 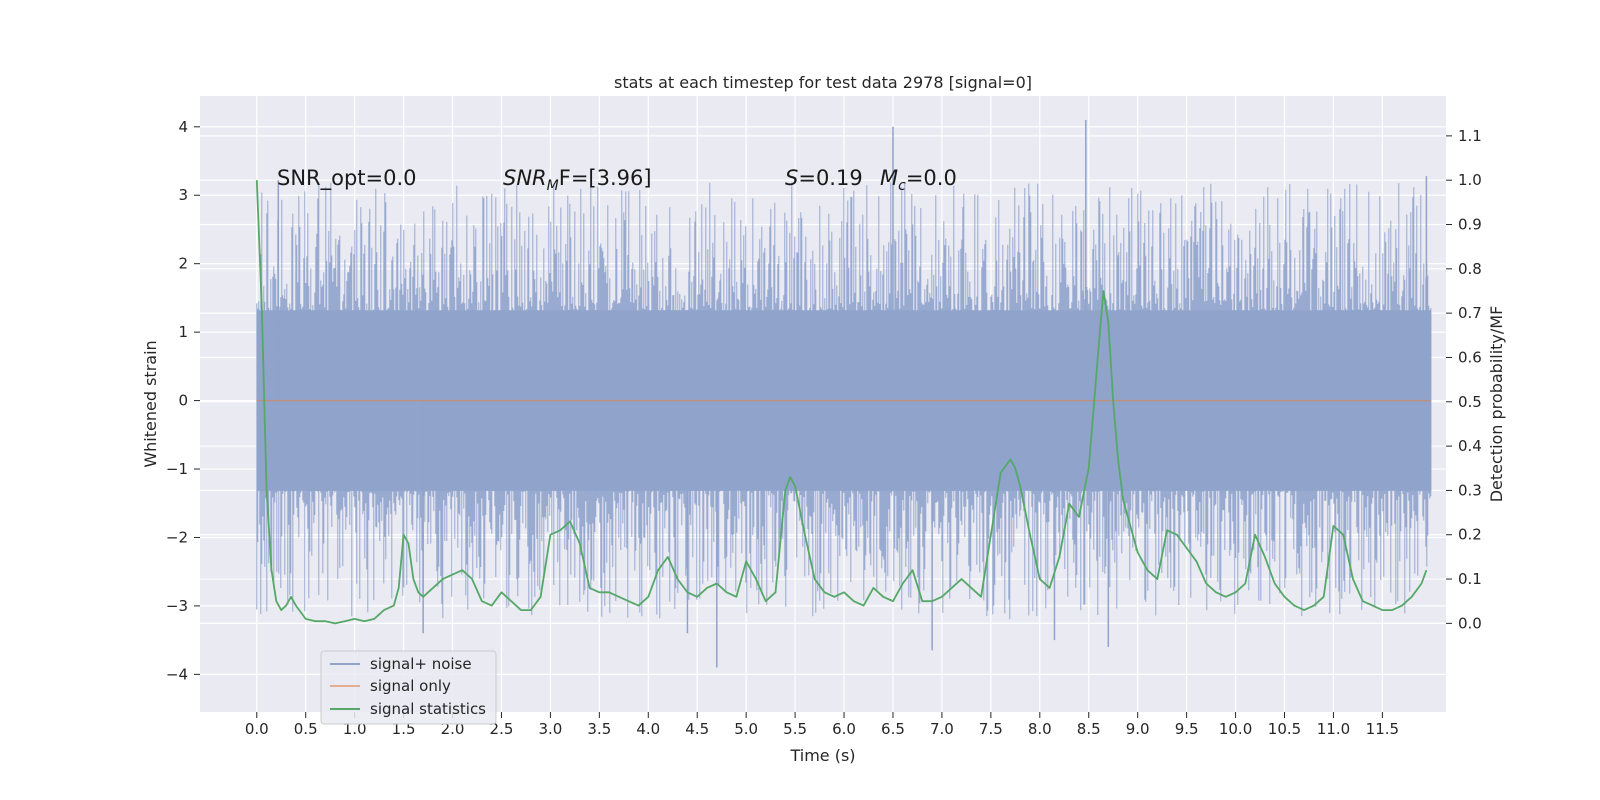 I want to click on y-left-tick-label: −3, so click(x=177, y=606).